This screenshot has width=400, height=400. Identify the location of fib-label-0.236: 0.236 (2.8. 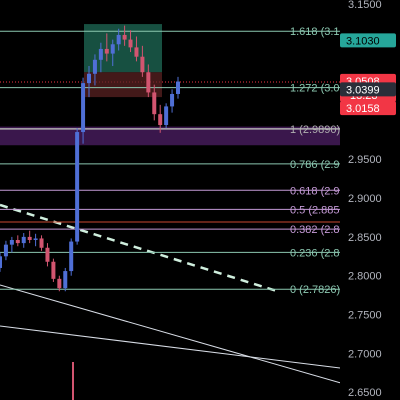
(315, 253).